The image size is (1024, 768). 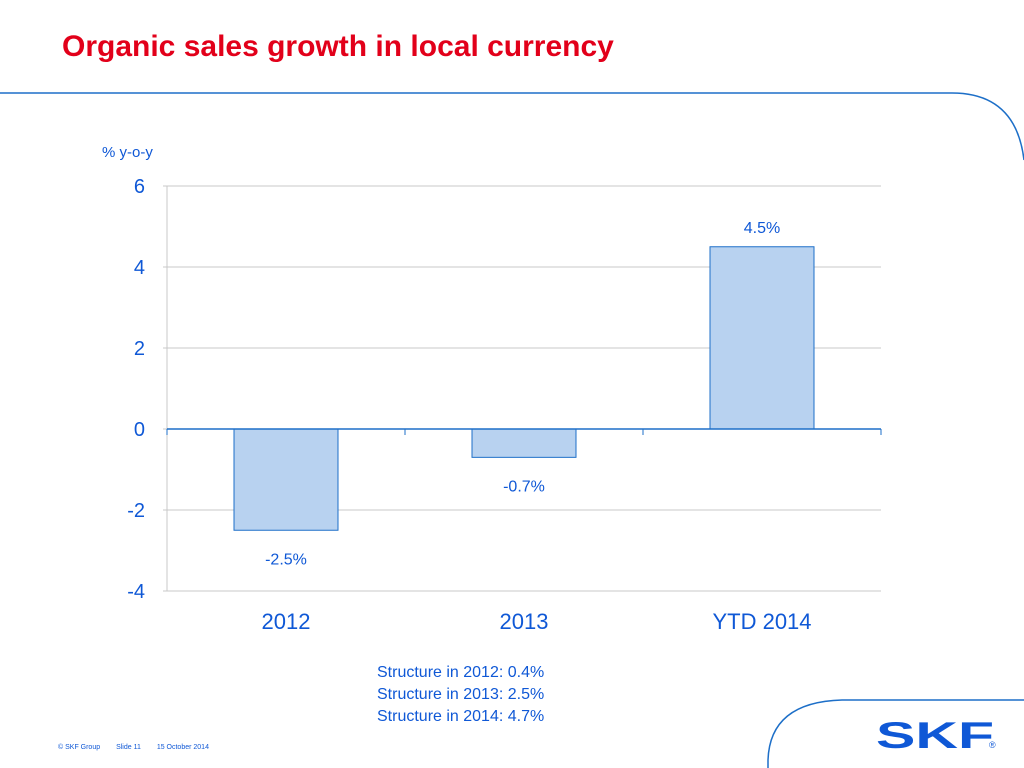 I want to click on footer-date: 15 October 2014, so click(x=182, y=747).